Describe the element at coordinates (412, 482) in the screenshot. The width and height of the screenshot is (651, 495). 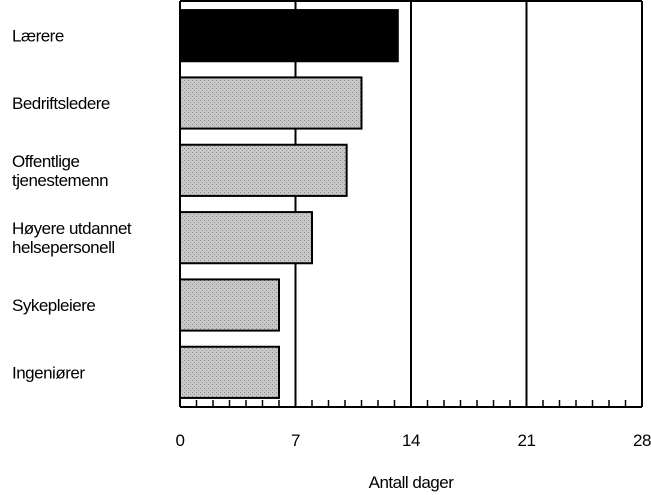
I see `x-axis-title: Antall dager` at that location.